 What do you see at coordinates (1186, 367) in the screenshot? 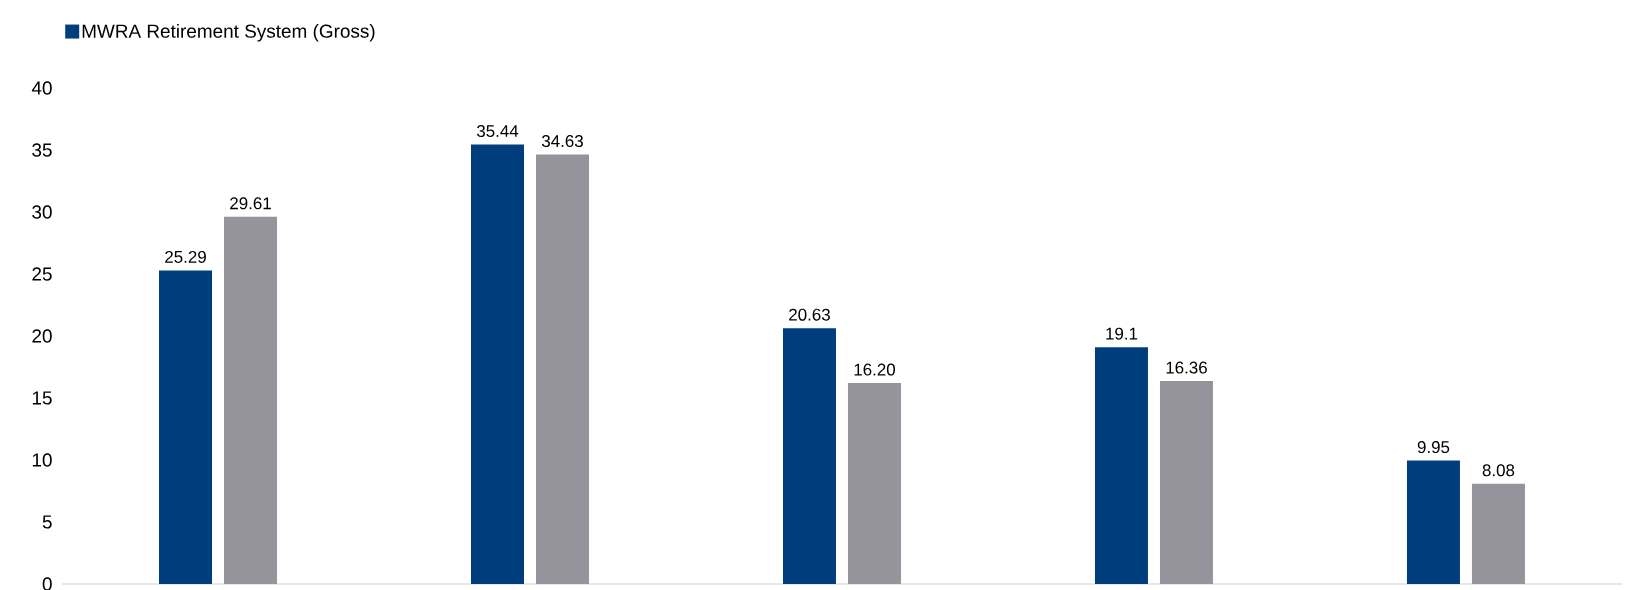
I see `data-label: 16.36` at bounding box center [1186, 367].